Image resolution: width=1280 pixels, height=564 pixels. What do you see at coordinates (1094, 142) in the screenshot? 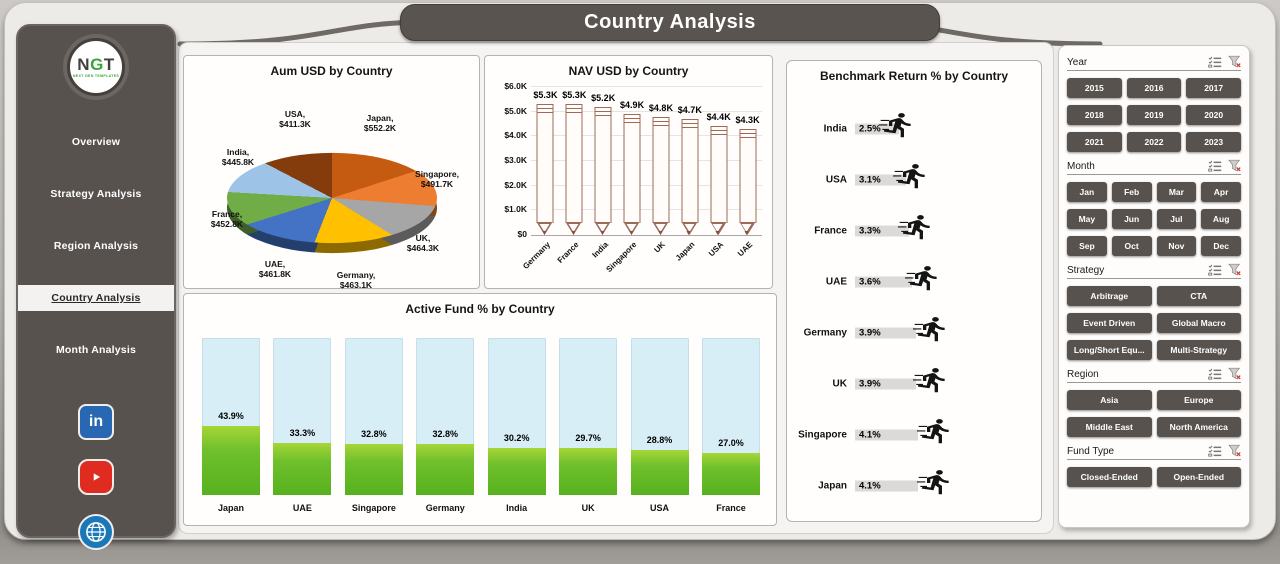
I see `slicer-option-2021: 2021` at bounding box center [1094, 142].